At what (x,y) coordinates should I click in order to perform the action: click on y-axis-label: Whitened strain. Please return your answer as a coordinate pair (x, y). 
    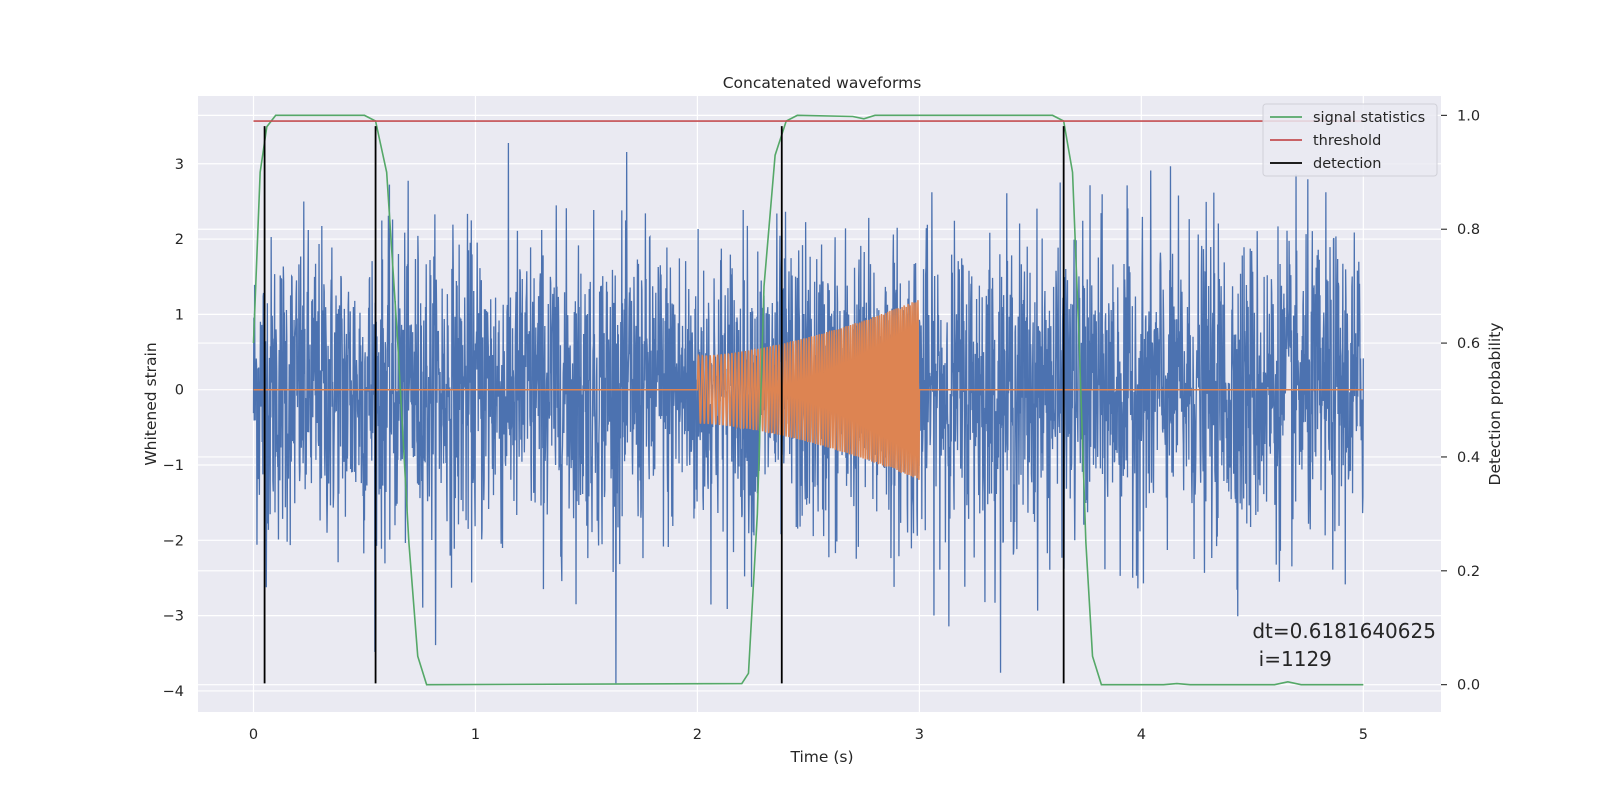
    Looking at the image, I should click on (151, 403).